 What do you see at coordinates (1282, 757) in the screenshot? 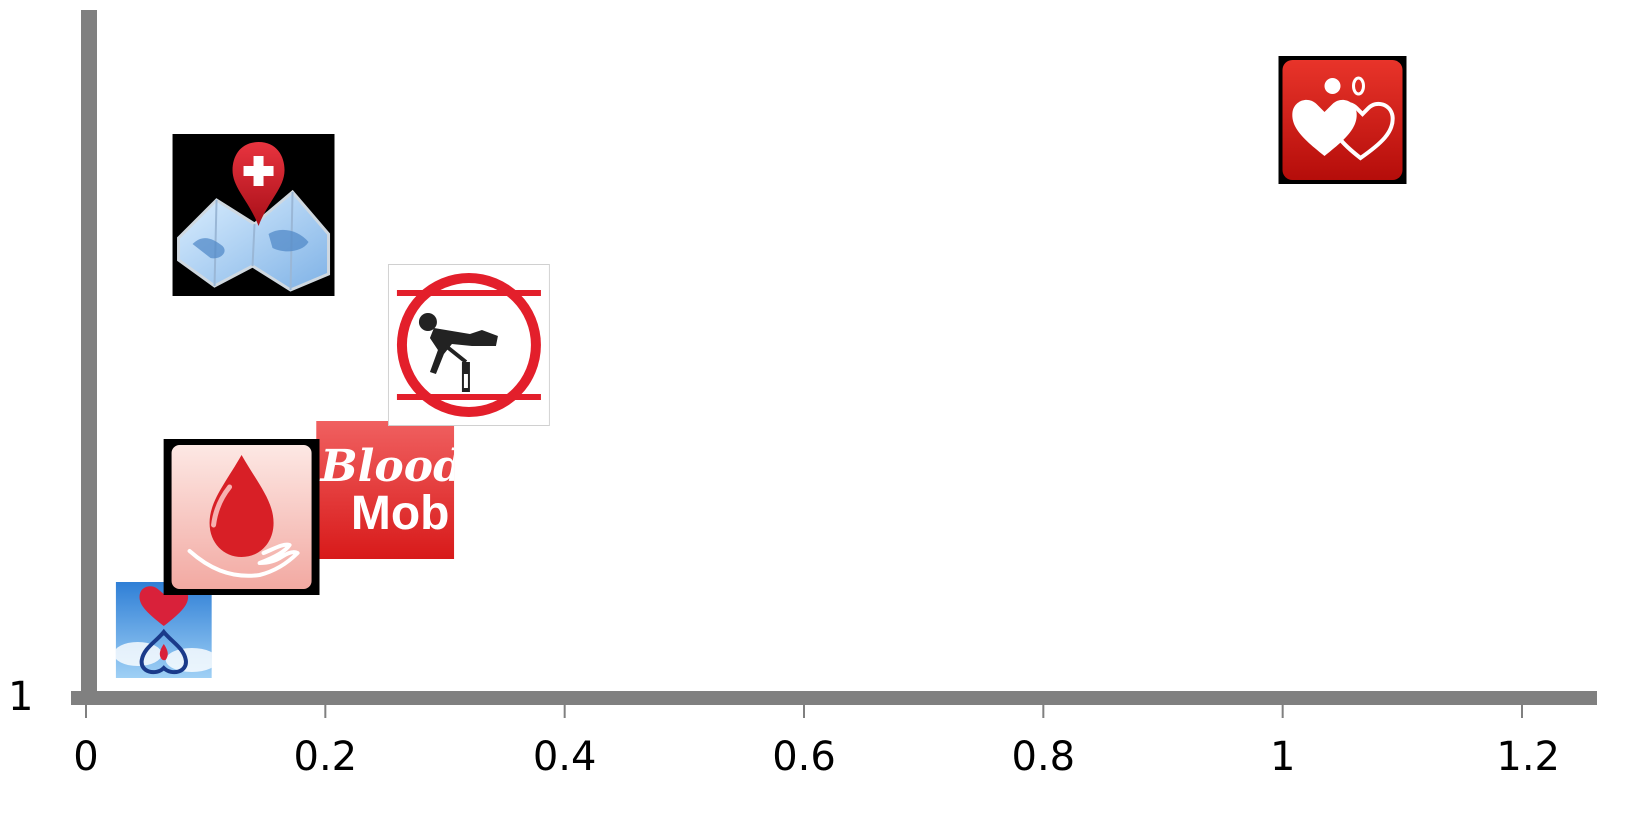
I see `x-tick-label: 1` at bounding box center [1282, 757].